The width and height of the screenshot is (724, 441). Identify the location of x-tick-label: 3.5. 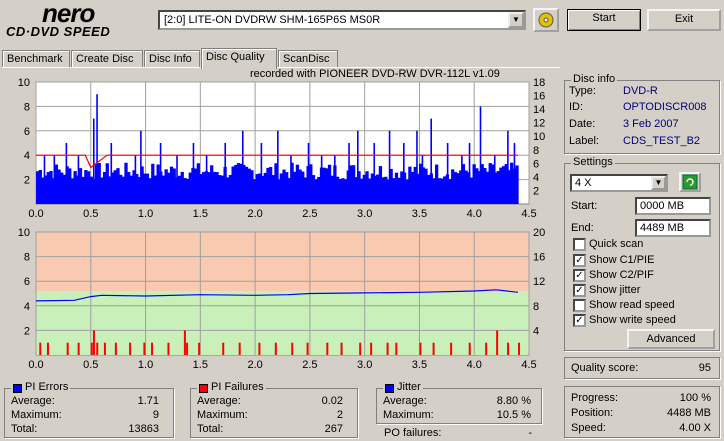
(419, 365).